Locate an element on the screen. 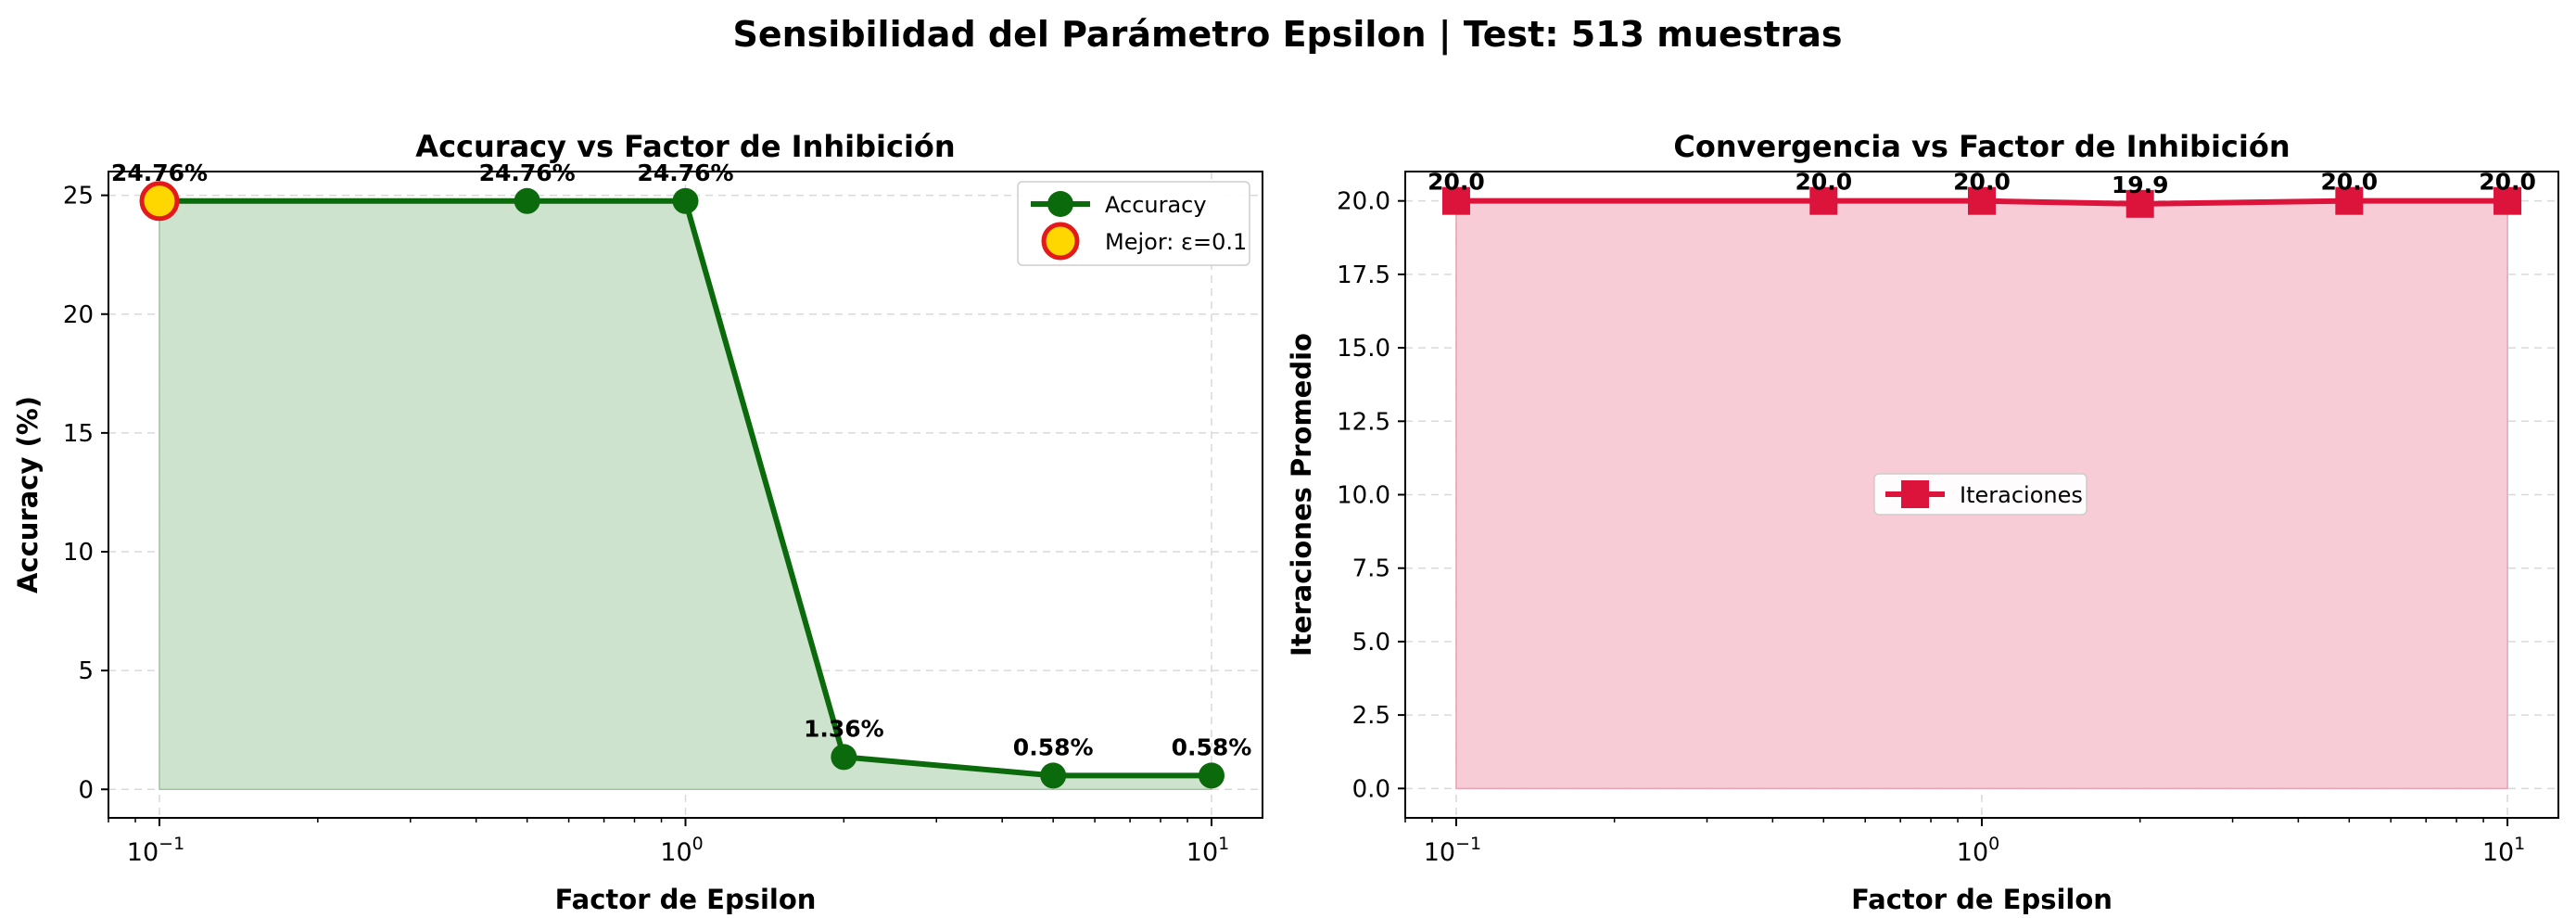 Image resolution: width=2576 pixels, height=918 pixels. y-tick-label: 20 is located at coordinates (78, 315).